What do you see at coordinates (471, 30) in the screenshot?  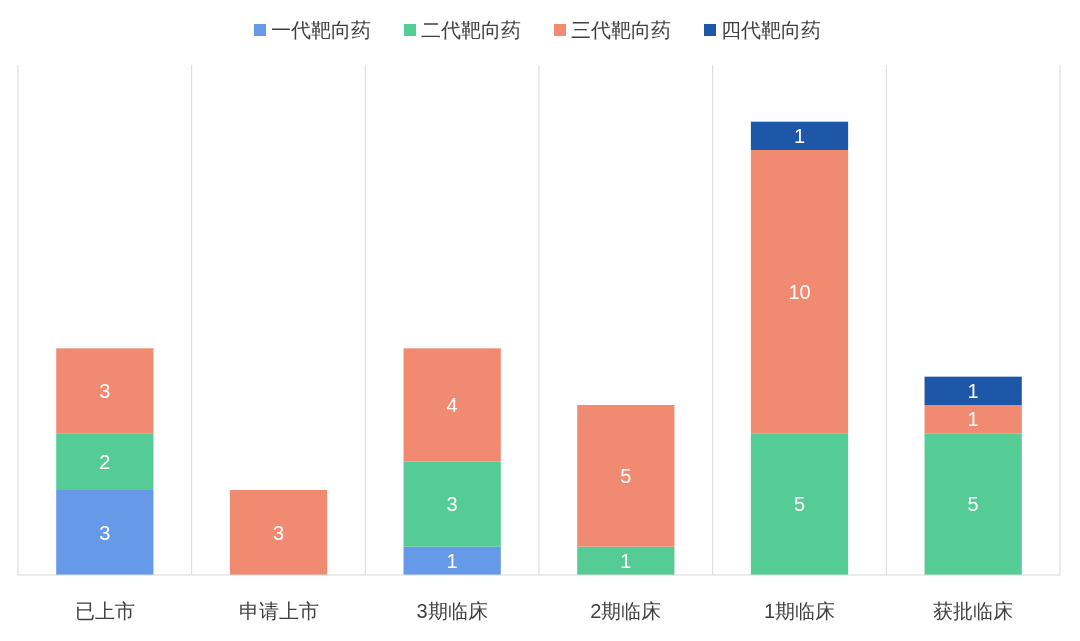 I see `legend-label: 二代靶向药` at bounding box center [471, 30].